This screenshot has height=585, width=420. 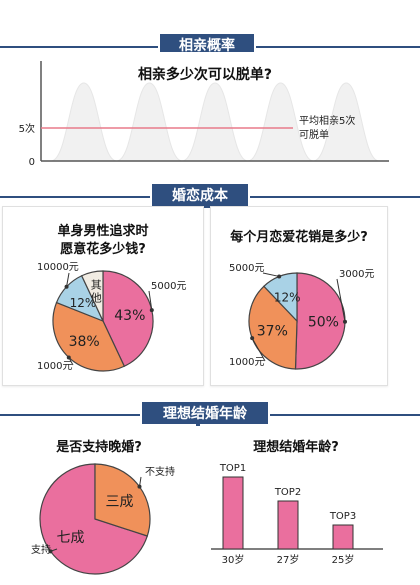 What do you see at coordinates (58, 267) in the screenshot?
I see `slice-category-label: 10000元` at bounding box center [58, 267].